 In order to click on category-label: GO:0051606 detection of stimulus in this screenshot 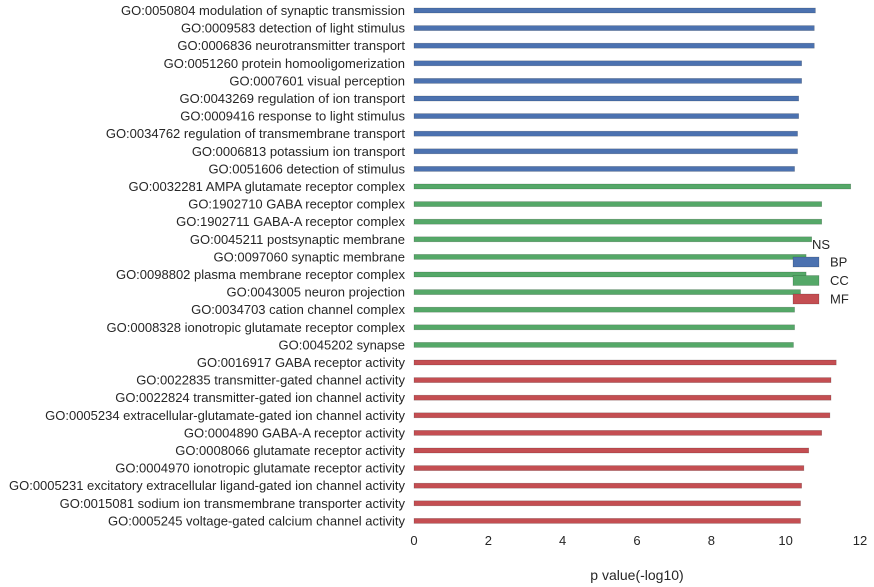, I will do `click(306, 168)`.